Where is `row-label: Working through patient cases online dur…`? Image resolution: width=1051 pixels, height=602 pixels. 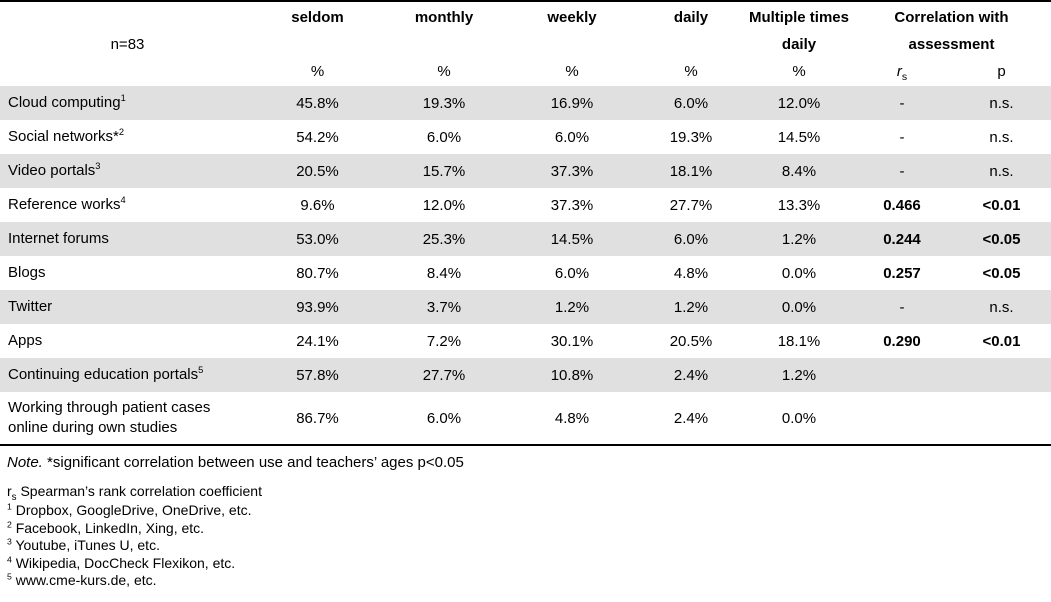
row-label: Working through patient cases online dur… is located at coordinates (109, 417).